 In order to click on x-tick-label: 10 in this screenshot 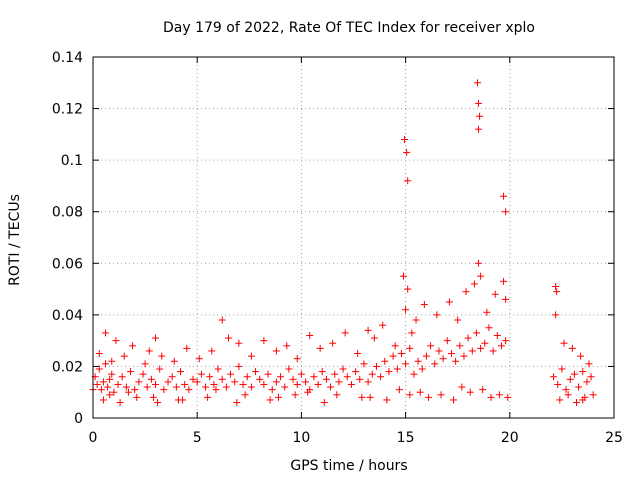, I will do `click(301, 438)`.